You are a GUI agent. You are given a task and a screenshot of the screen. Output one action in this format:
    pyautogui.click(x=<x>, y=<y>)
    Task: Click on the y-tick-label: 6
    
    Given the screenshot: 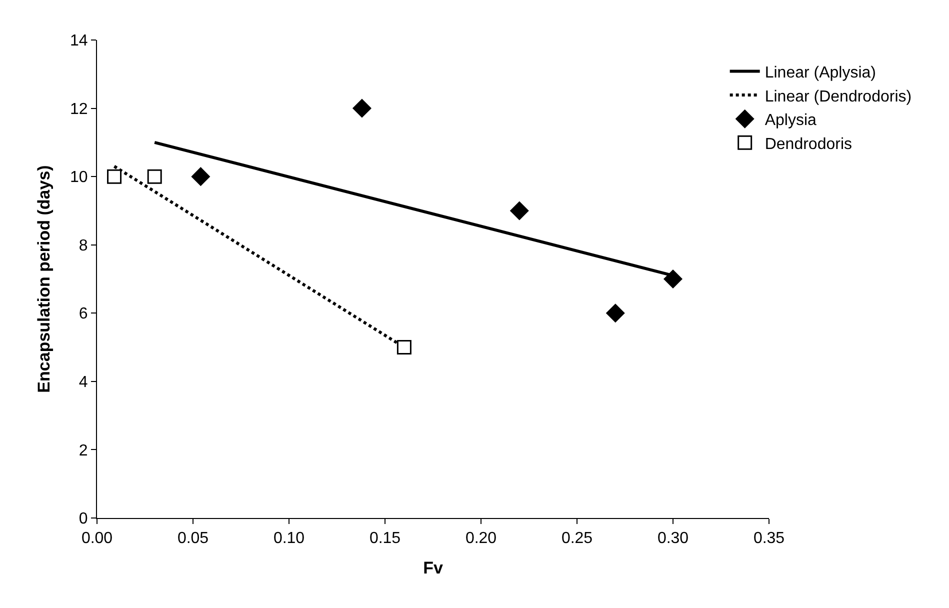 What is the action you would take?
    pyautogui.click(x=83, y=314)
    